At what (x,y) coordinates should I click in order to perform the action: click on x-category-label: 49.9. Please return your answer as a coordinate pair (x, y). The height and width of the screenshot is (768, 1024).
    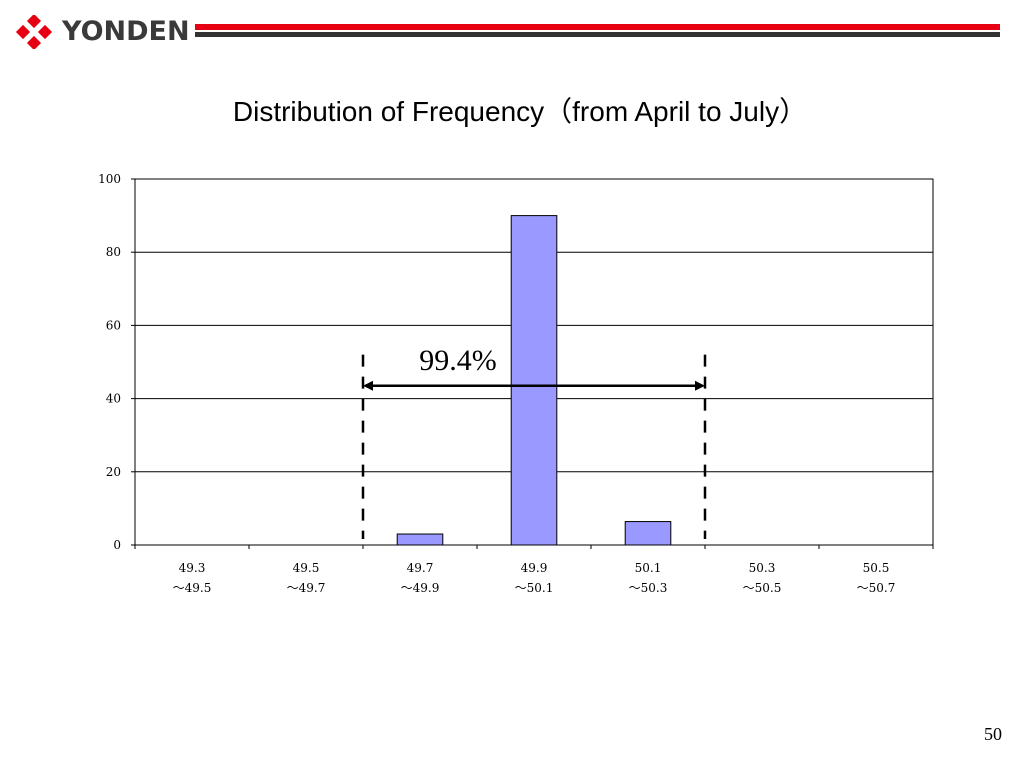
    Looking at the image, I should click on (534, 568).